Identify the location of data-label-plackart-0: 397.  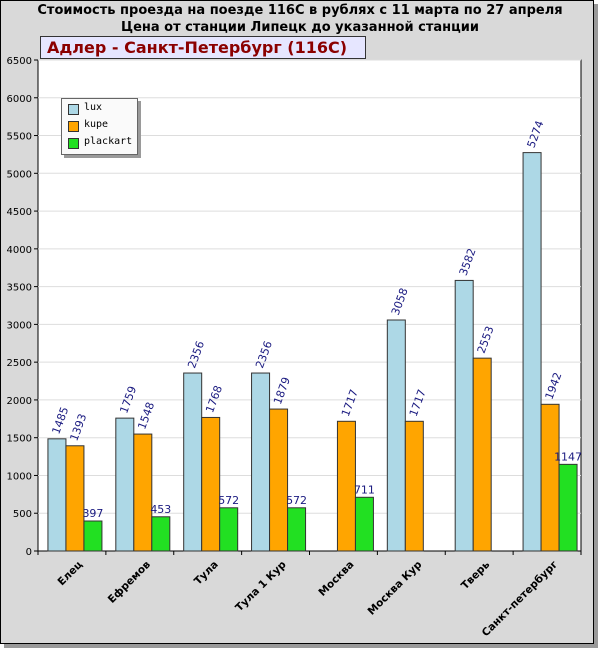
(92, 513).